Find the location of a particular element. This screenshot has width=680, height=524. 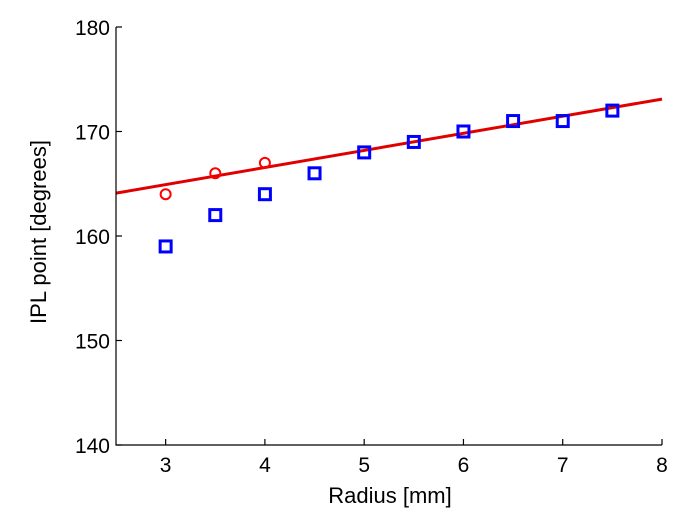

x-axis-label: Radius [mm] is located at coordinates (389, 495).